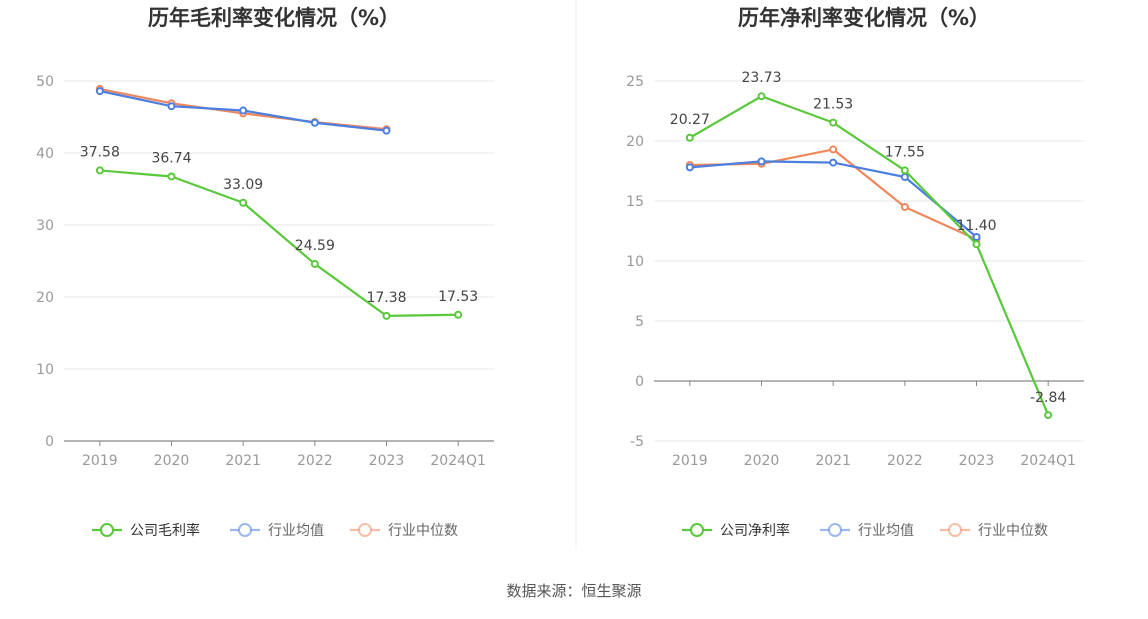 The image size is (1148, 619). I want to click on y-tick-label: 40, so click(45, 154).